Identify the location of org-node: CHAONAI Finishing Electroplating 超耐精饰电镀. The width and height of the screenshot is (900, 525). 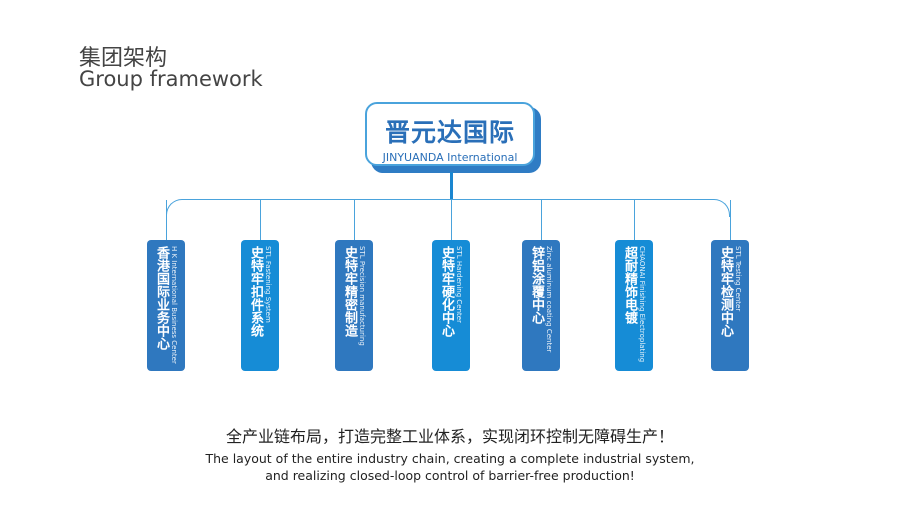
(634, 305).